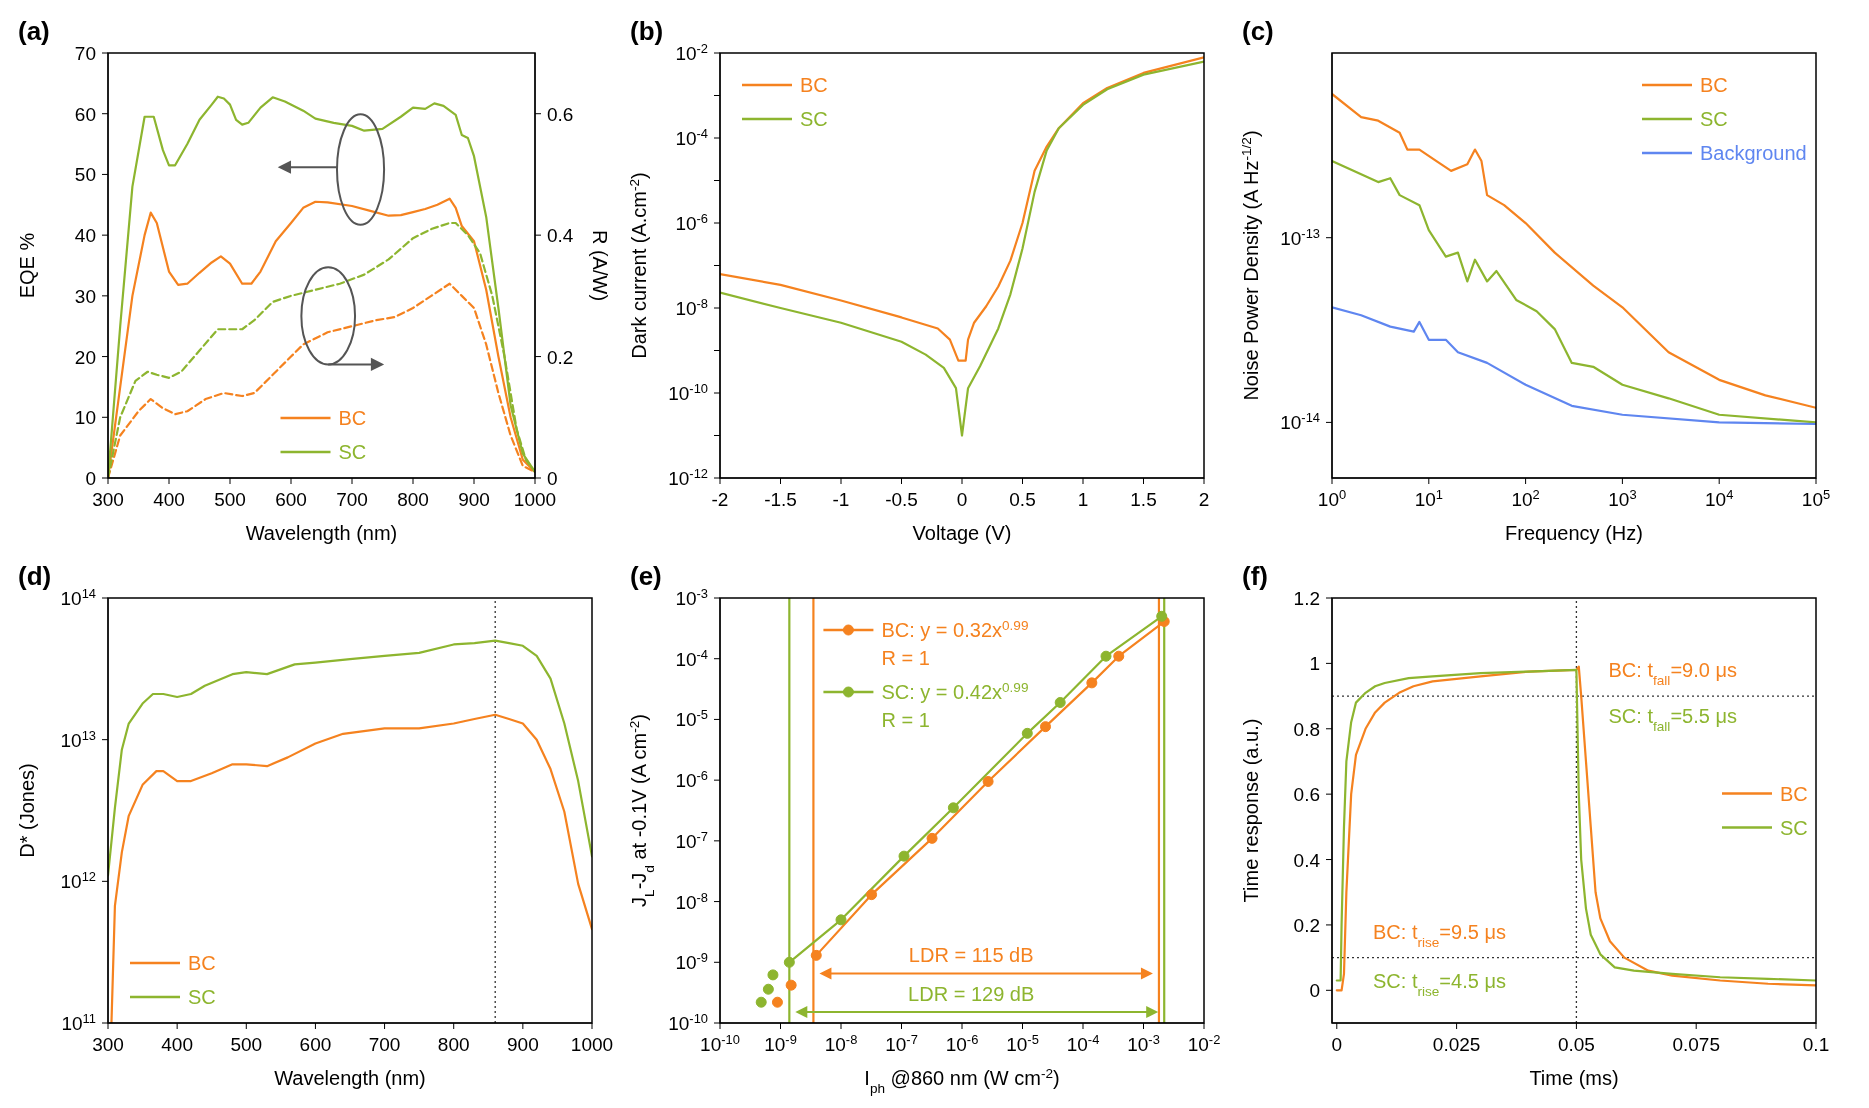 Image resolution: width=1869 pixels, height=1108 pixels. Describe the element at coordinates (955, 691) in the screenshot. I see `legend-label: SC: y = 0.42x$^{0.99}$` at that location.